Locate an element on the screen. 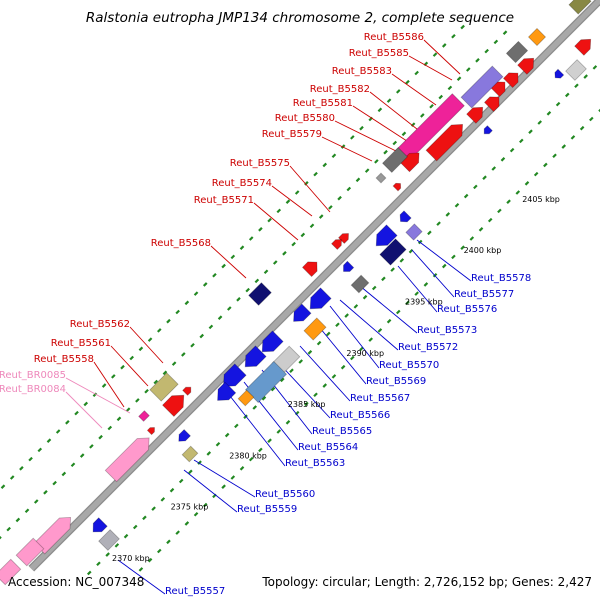 This screenshot has height=600, width=600. reverse-gene-label: Reut_B5563 is located at coordinates (315, 463).